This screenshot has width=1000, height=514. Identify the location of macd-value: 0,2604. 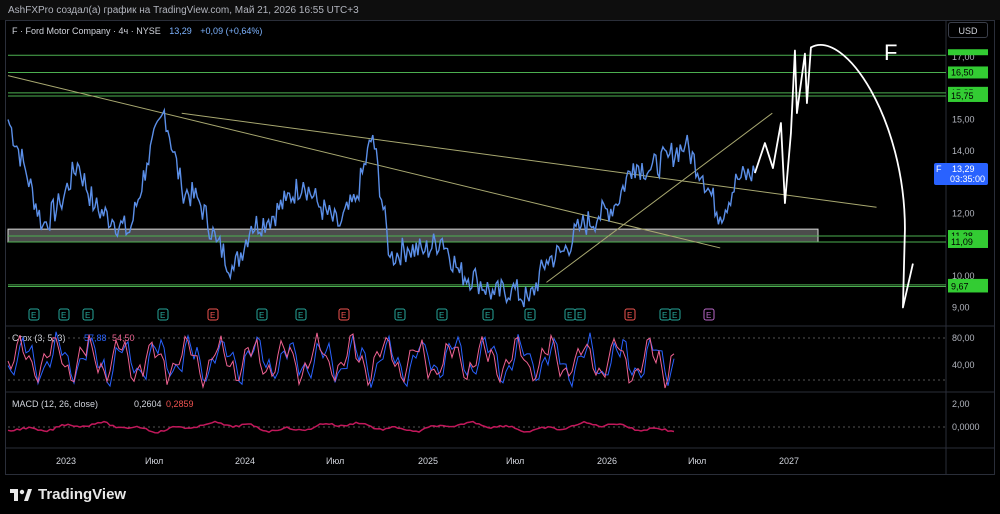
(148, 404).